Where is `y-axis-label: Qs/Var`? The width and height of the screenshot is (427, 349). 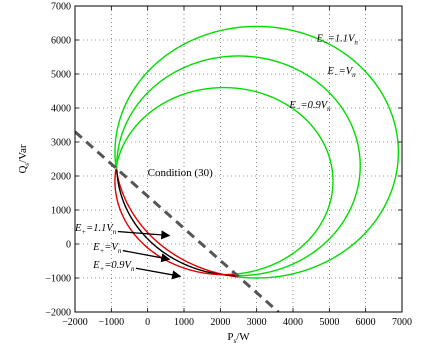 y-axis-label: Qs/Var is located at coordinates (24, 158).